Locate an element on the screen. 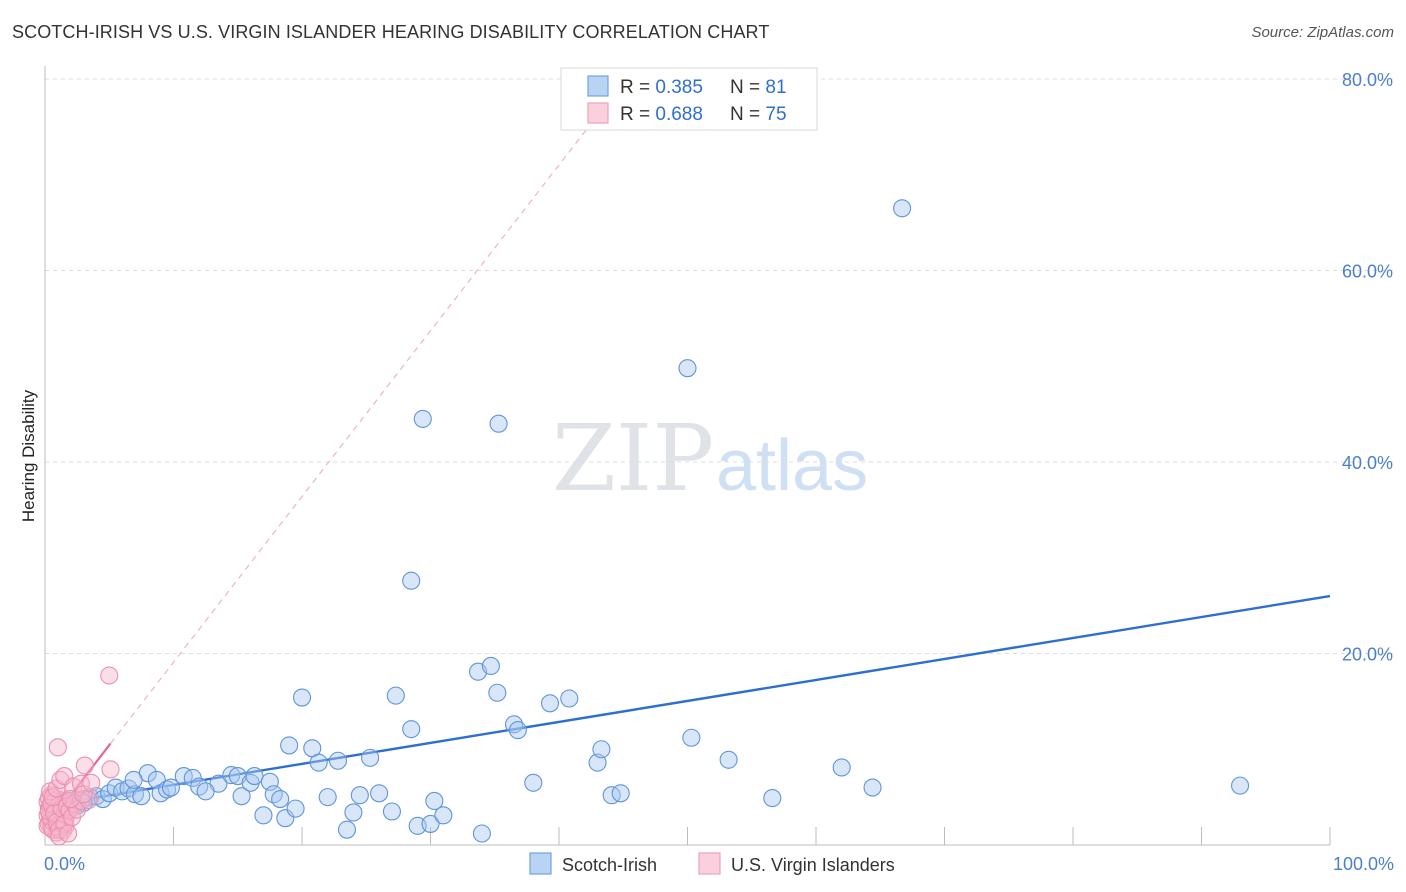 Image resolution: width=1406 pixels, height=892 pixels. legend-r-value-1: 0.385 is located at coordinates (679, 87).